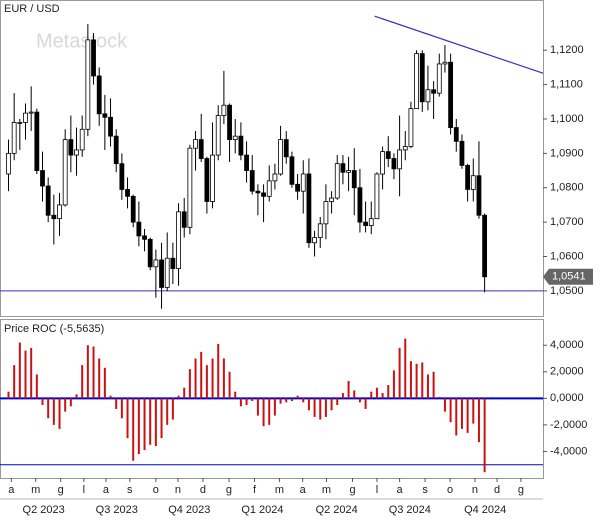 The image size is (600, 520). Describe the element at coordinates (32, 9) in the screenshot. I see `panel-title: EUR / USD` at that location.